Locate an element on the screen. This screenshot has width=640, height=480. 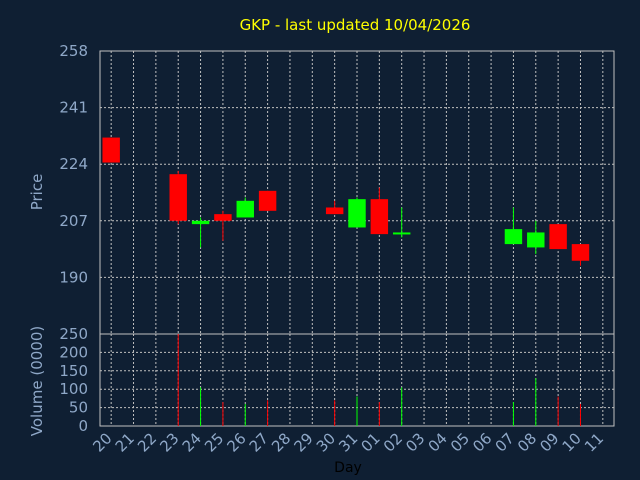
price-tick-label: 224 is located at coordinates (73, 164).